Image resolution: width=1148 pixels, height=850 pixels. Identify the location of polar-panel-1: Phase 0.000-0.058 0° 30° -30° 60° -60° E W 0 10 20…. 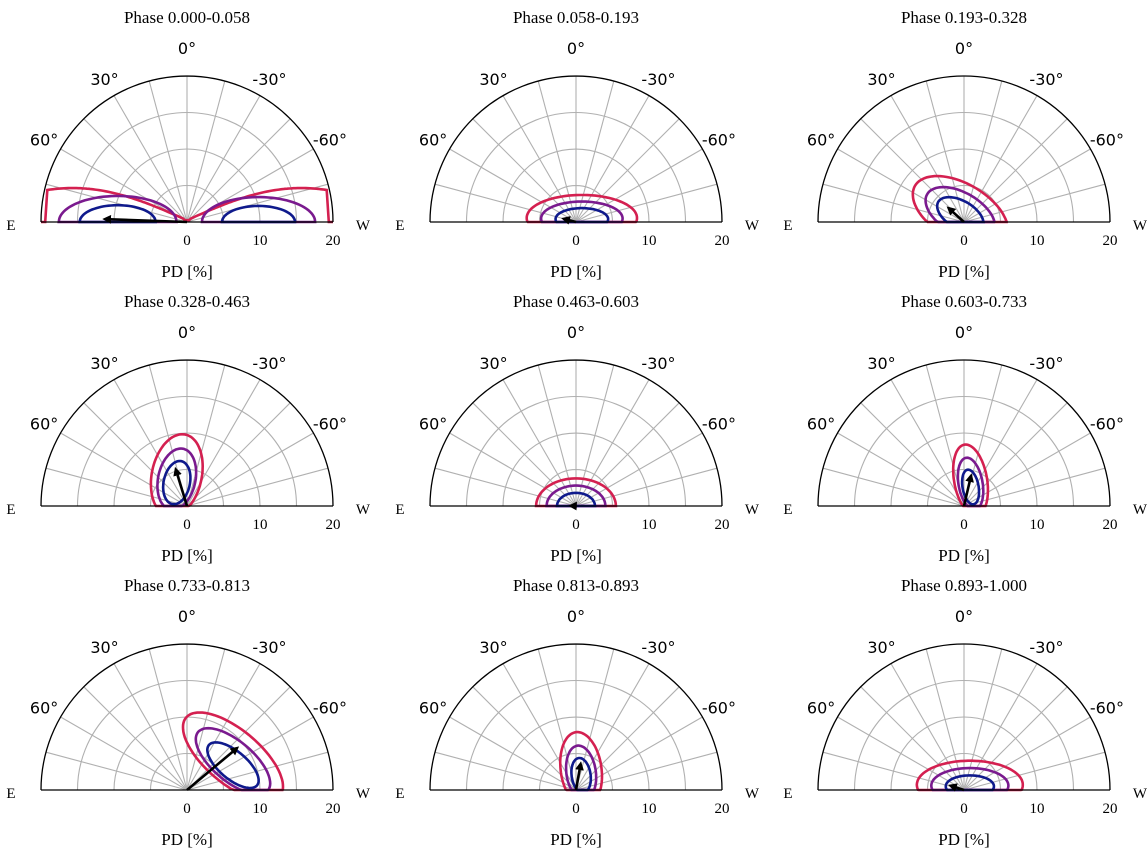
(188, 144).